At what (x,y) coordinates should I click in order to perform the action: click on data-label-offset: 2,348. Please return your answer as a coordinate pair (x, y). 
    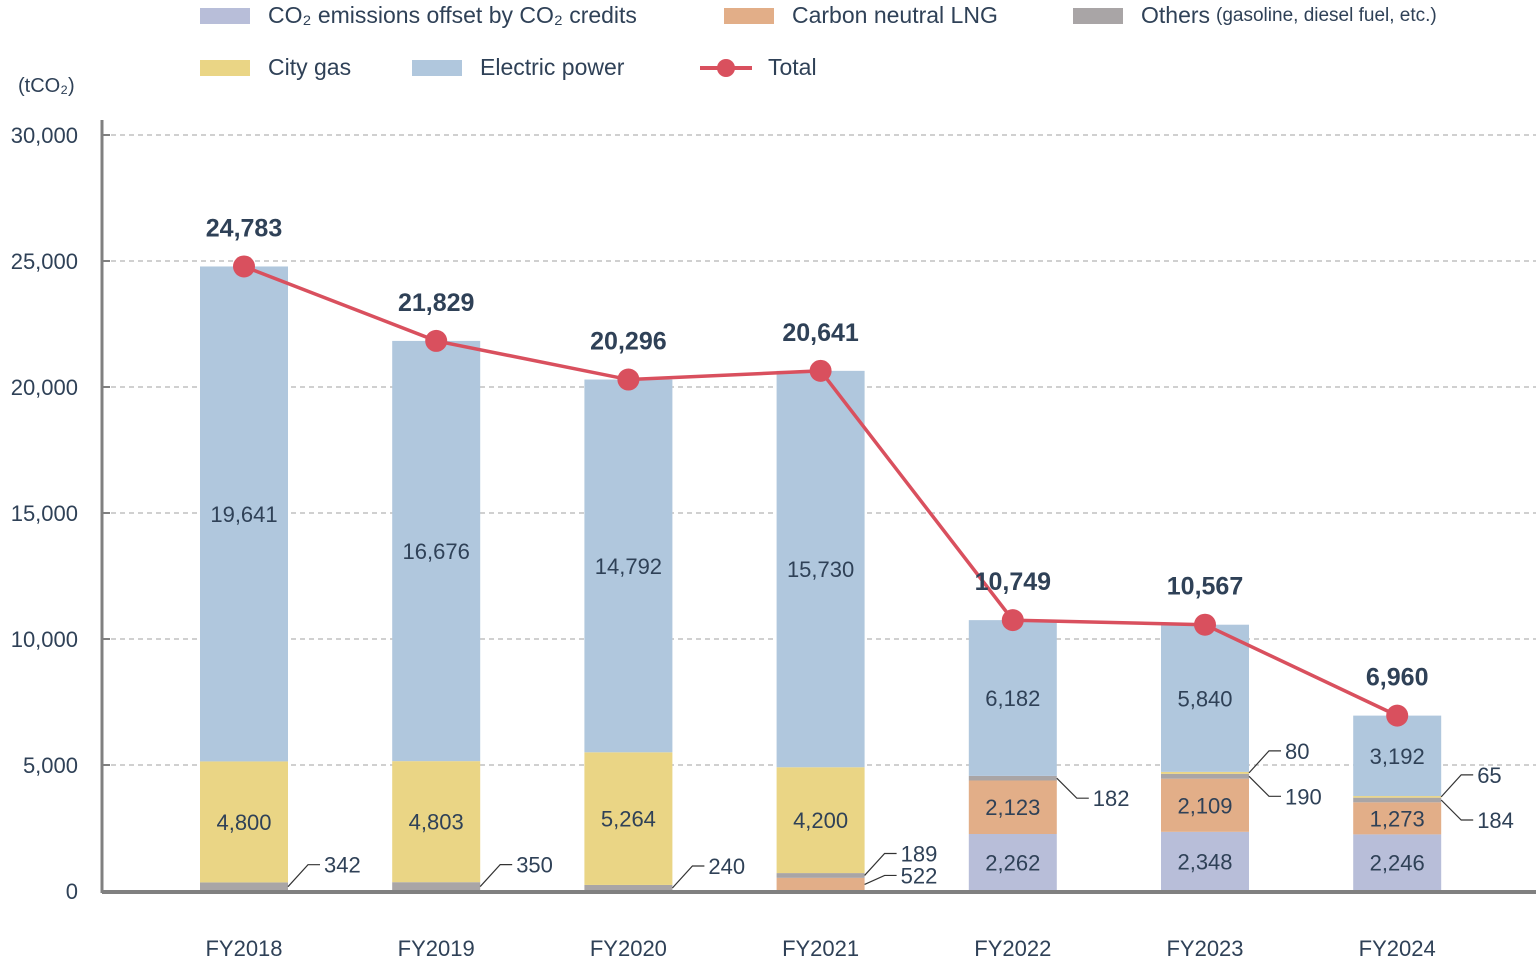
    Looking at the image, I should click on (1204, 861).